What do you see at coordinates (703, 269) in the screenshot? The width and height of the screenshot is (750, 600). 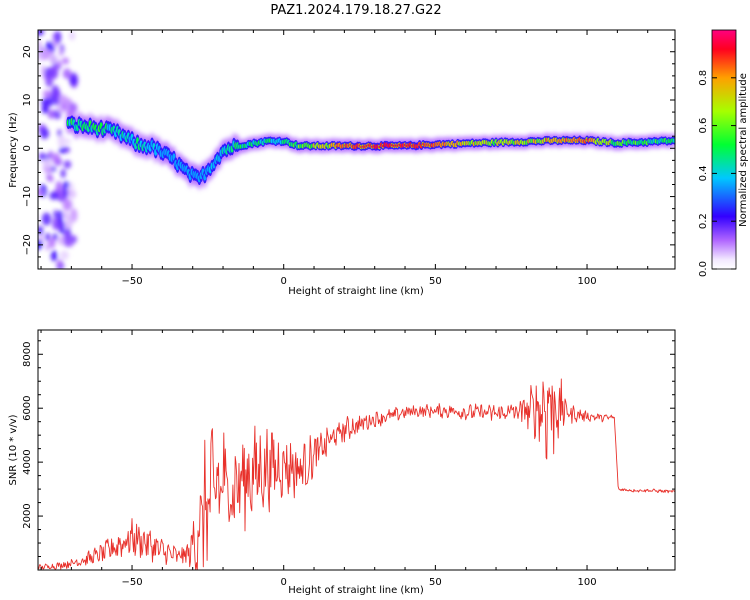 I see `colorbar-tick-label: 0.0` at bounding box center [703, 269].